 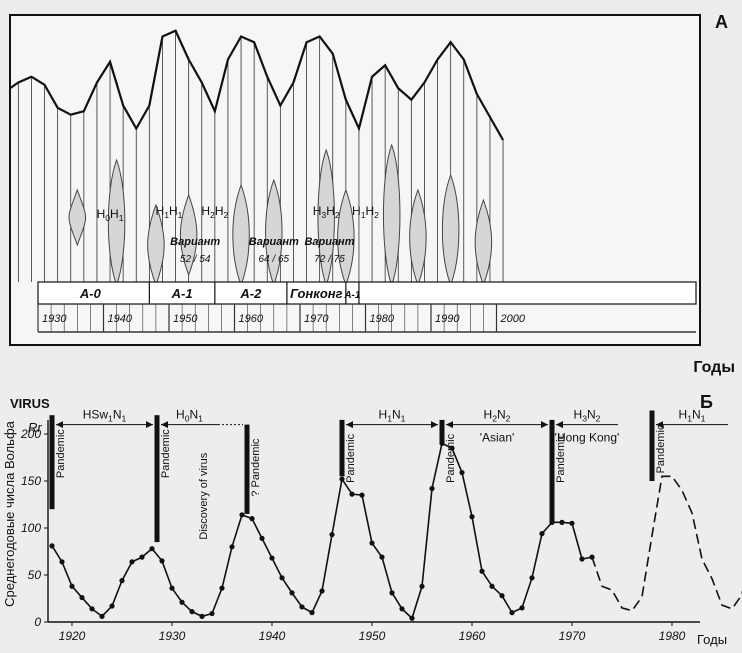 I want to click on panel-b-x-tick-label: 1950, so click(x=372, y=636).